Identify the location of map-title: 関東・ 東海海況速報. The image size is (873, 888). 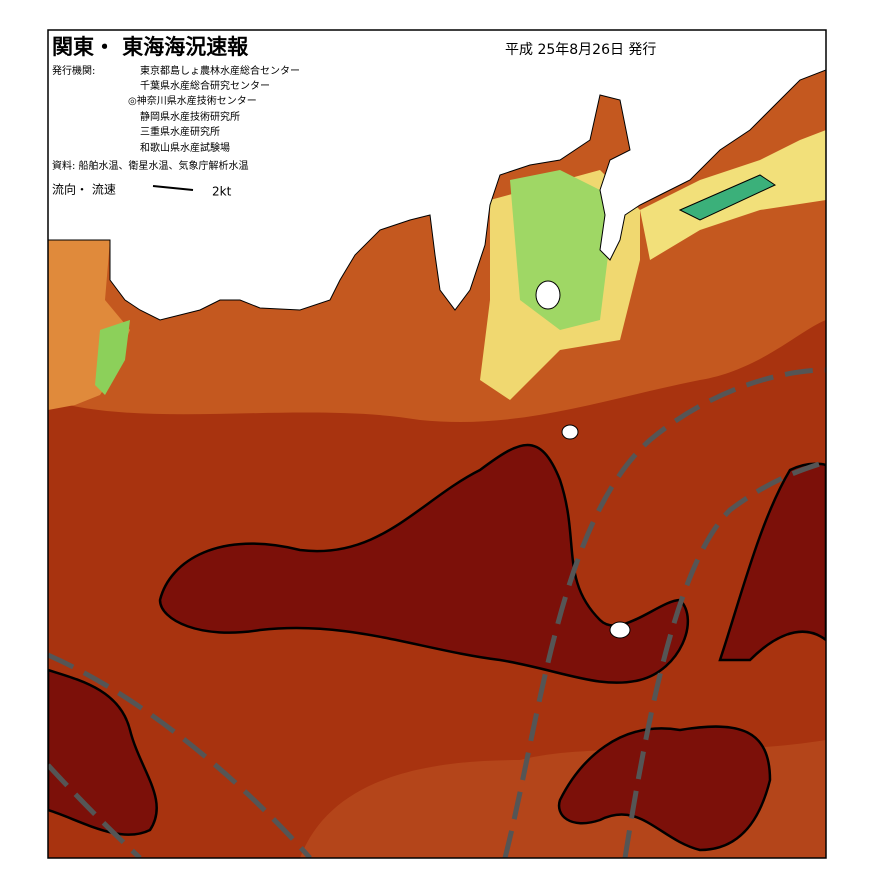
(150, 47).